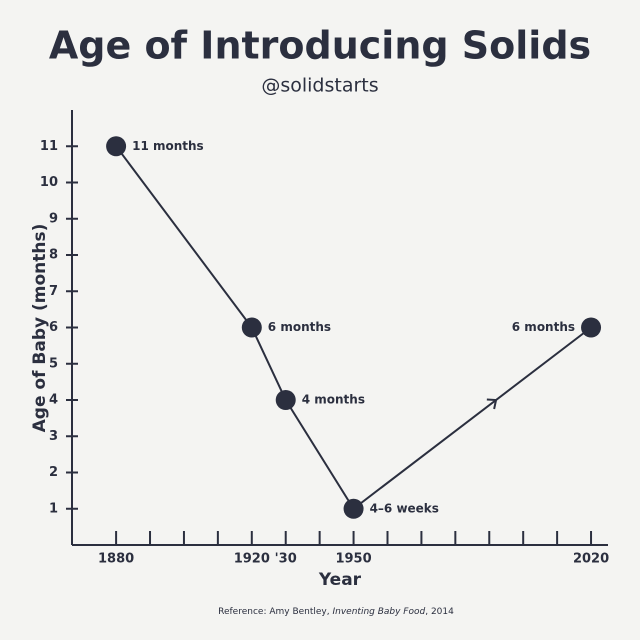 Image resolution: width=640 pixels, height=640 pixels. I want to click on value-label: 4–6 weeks, so click(404, 508).